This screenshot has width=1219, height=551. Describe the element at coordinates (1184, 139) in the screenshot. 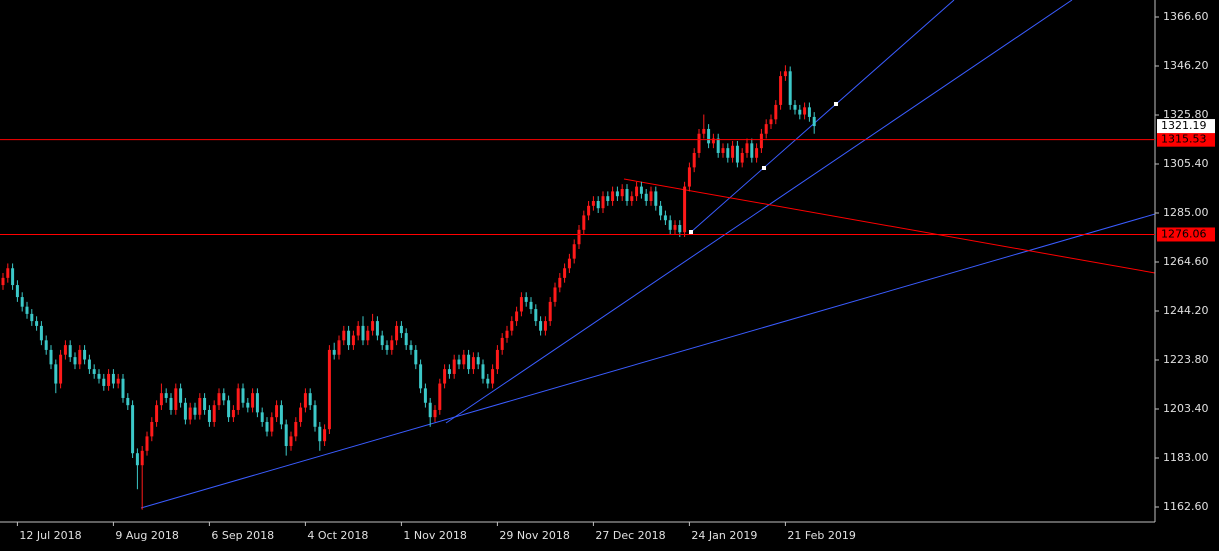

I see `price-label: 1315.53` at that location.